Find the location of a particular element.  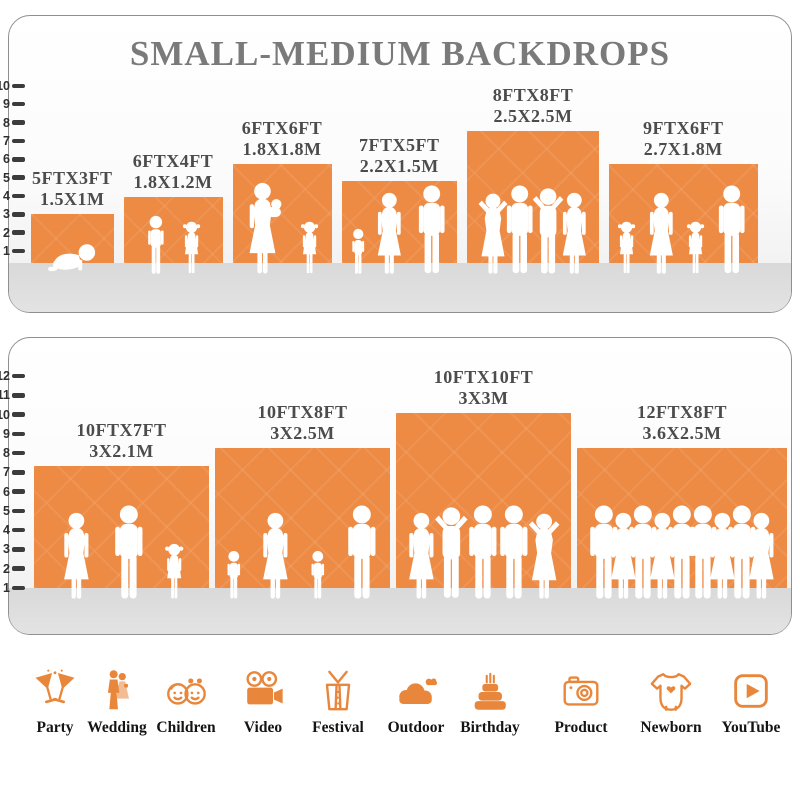

backdrop-size-ft: 10FTX10FT is located at coordinates (483, 377).